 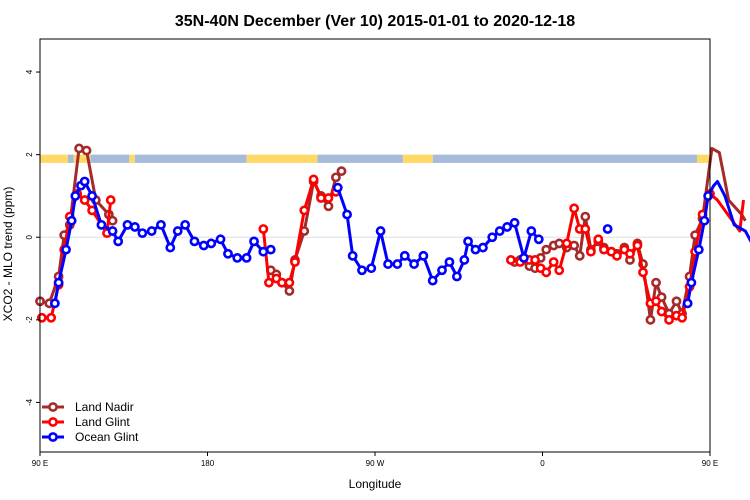 I want to click on x-axis-ticks: 90 E 180 90 W 0 90 E, so click(x=375, y=460).